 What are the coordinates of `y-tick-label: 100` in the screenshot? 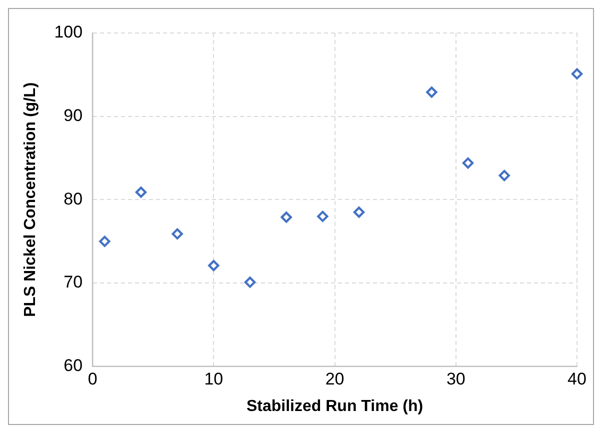 It's located at (68, 32).